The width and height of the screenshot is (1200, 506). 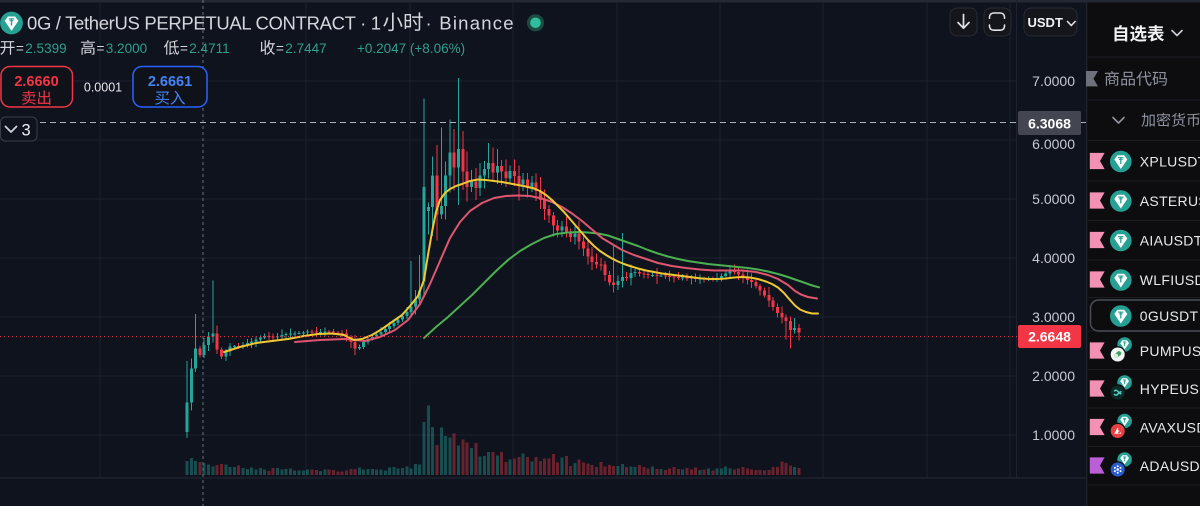 What do you see at coordinates (45, 48) in the screenshot?
I see `svg-text: 2.5399` at bounding box center [45, 48].